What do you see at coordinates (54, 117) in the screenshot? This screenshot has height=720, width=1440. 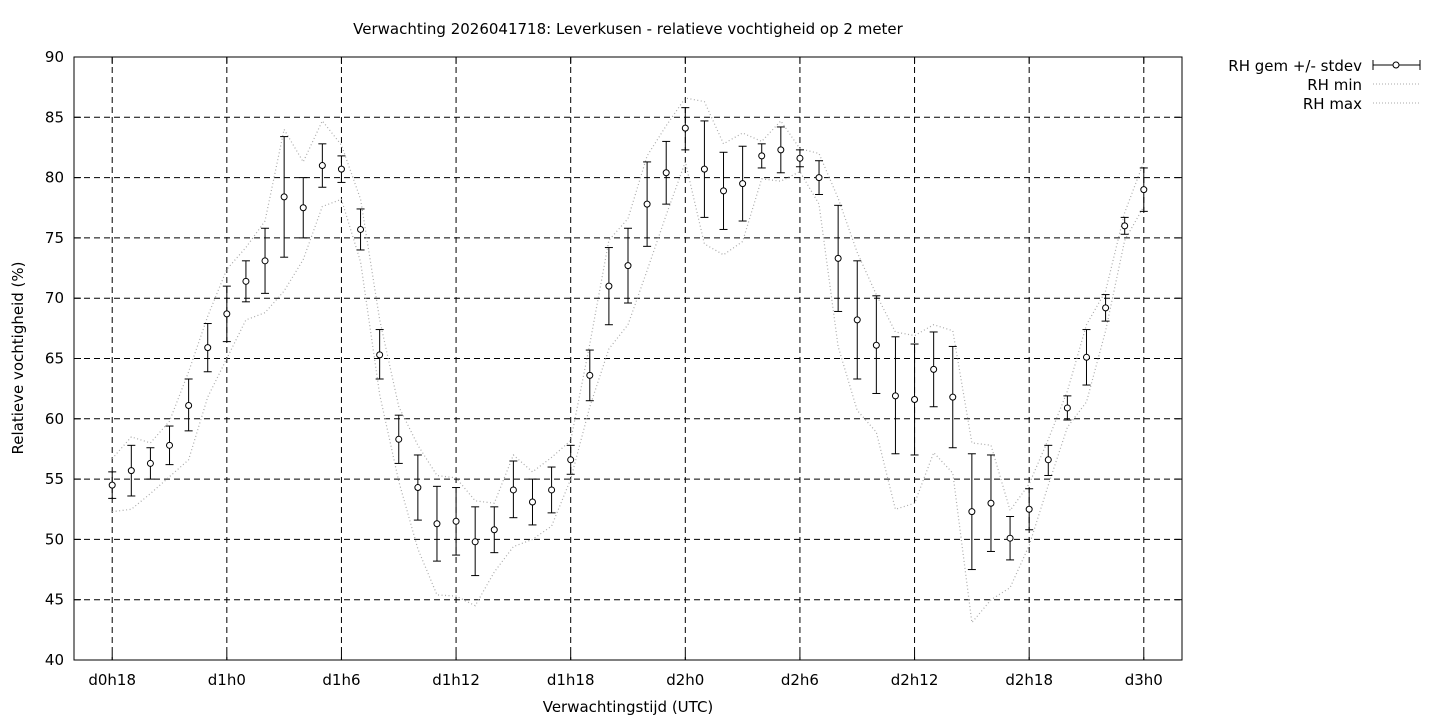 I see `y-tick-label: 85` at bounding box center [54, 117].